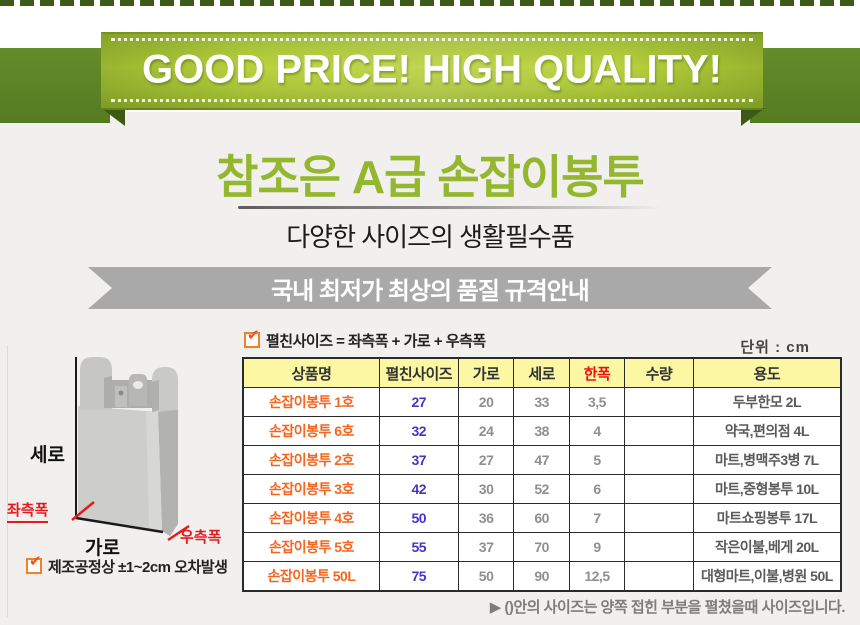 This screenshot has width=860, height=625. I want to click on size-formula-note: 펼친사이즈 = 좌측폭 + 가로 + 우측폭, so click(365, 338).